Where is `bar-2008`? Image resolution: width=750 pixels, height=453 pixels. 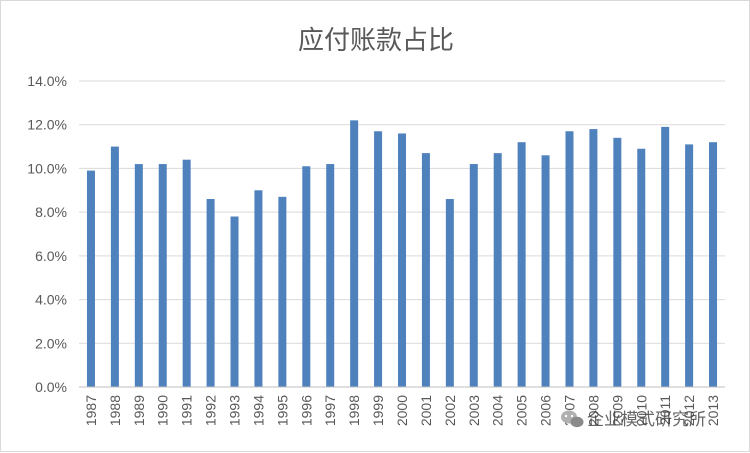 bar-2008 is located at coordinates (593, 258).